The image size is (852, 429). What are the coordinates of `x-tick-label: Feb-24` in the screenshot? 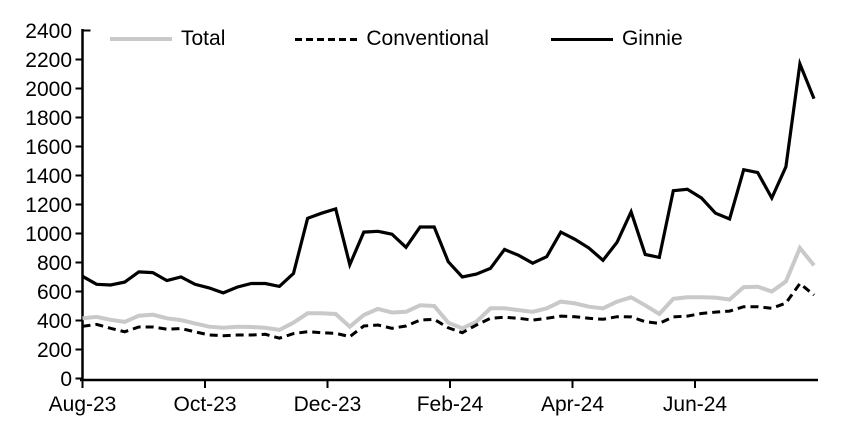 It's located at (450, 404).